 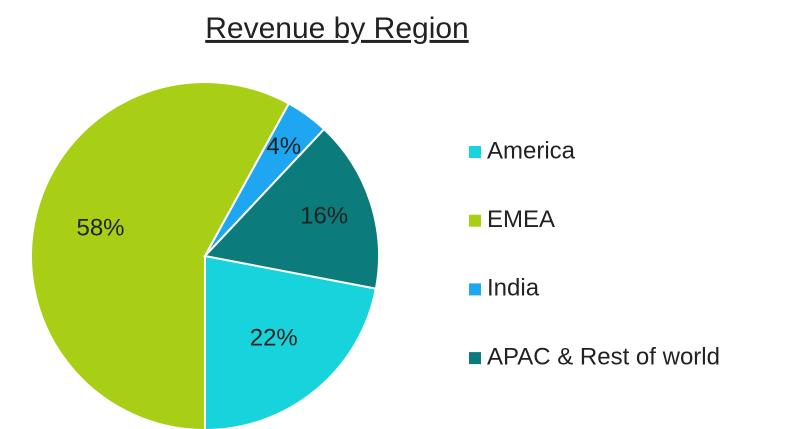 I want to click on legend-label: America, so click(x=531, y=150).